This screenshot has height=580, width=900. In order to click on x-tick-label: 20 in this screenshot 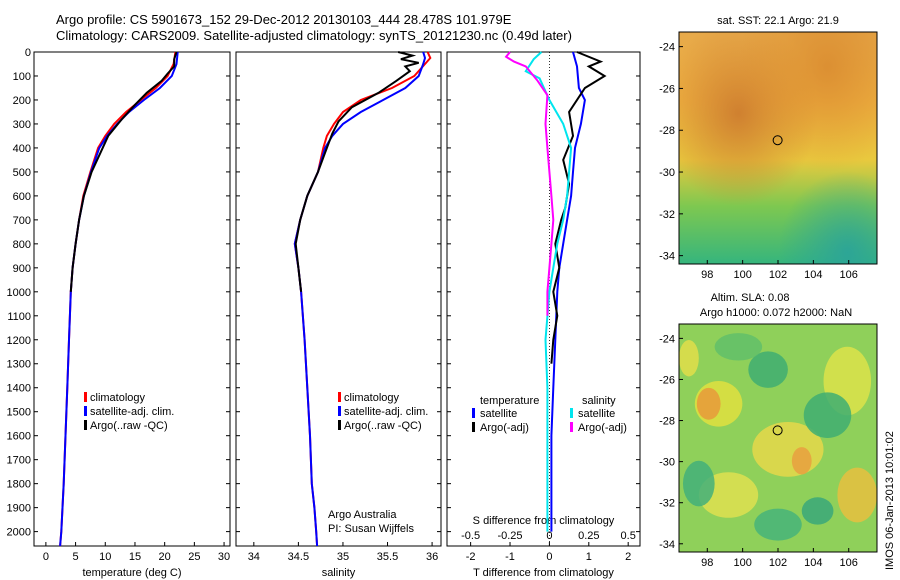, I will do `click(165, 557)`.